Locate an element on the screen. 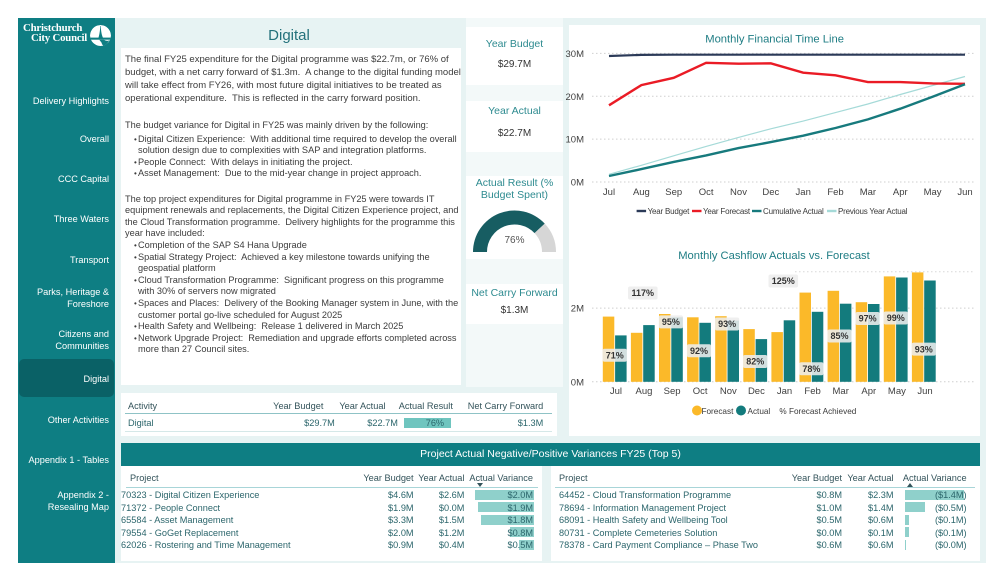 The height and width of the screenshot is (581, 1003). svg-text: Year Budget is located at coordinates (669, 211).